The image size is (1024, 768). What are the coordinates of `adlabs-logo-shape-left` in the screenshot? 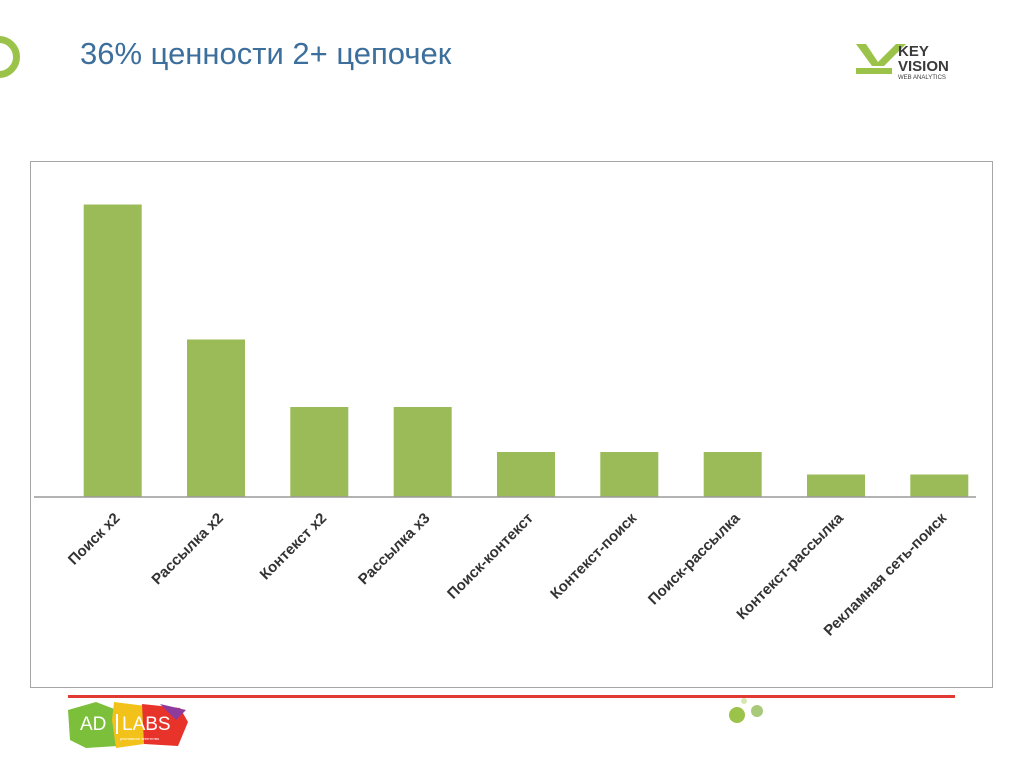 It's located at (95, 725).